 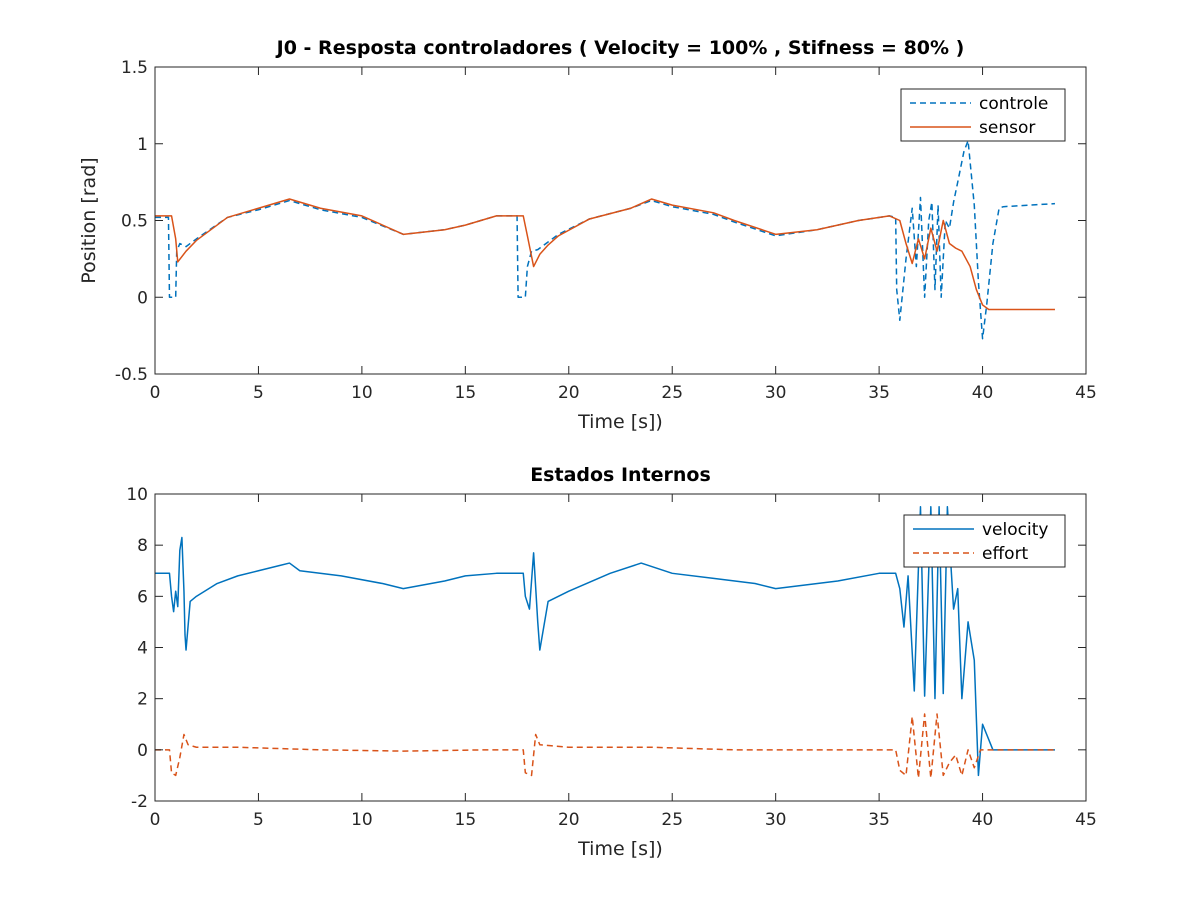 What do you see at coordinates (605, 746) in the screenshot?
I see `series-line-effort` at bounding box center [605, 746].